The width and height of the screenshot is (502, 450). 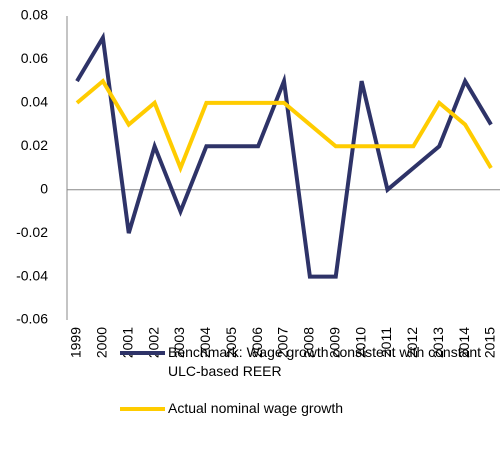 What do you see at coordinates (438, 342) in the screenshot?
I see `x-tick-label: 2013` at bounding box center [438, 342].